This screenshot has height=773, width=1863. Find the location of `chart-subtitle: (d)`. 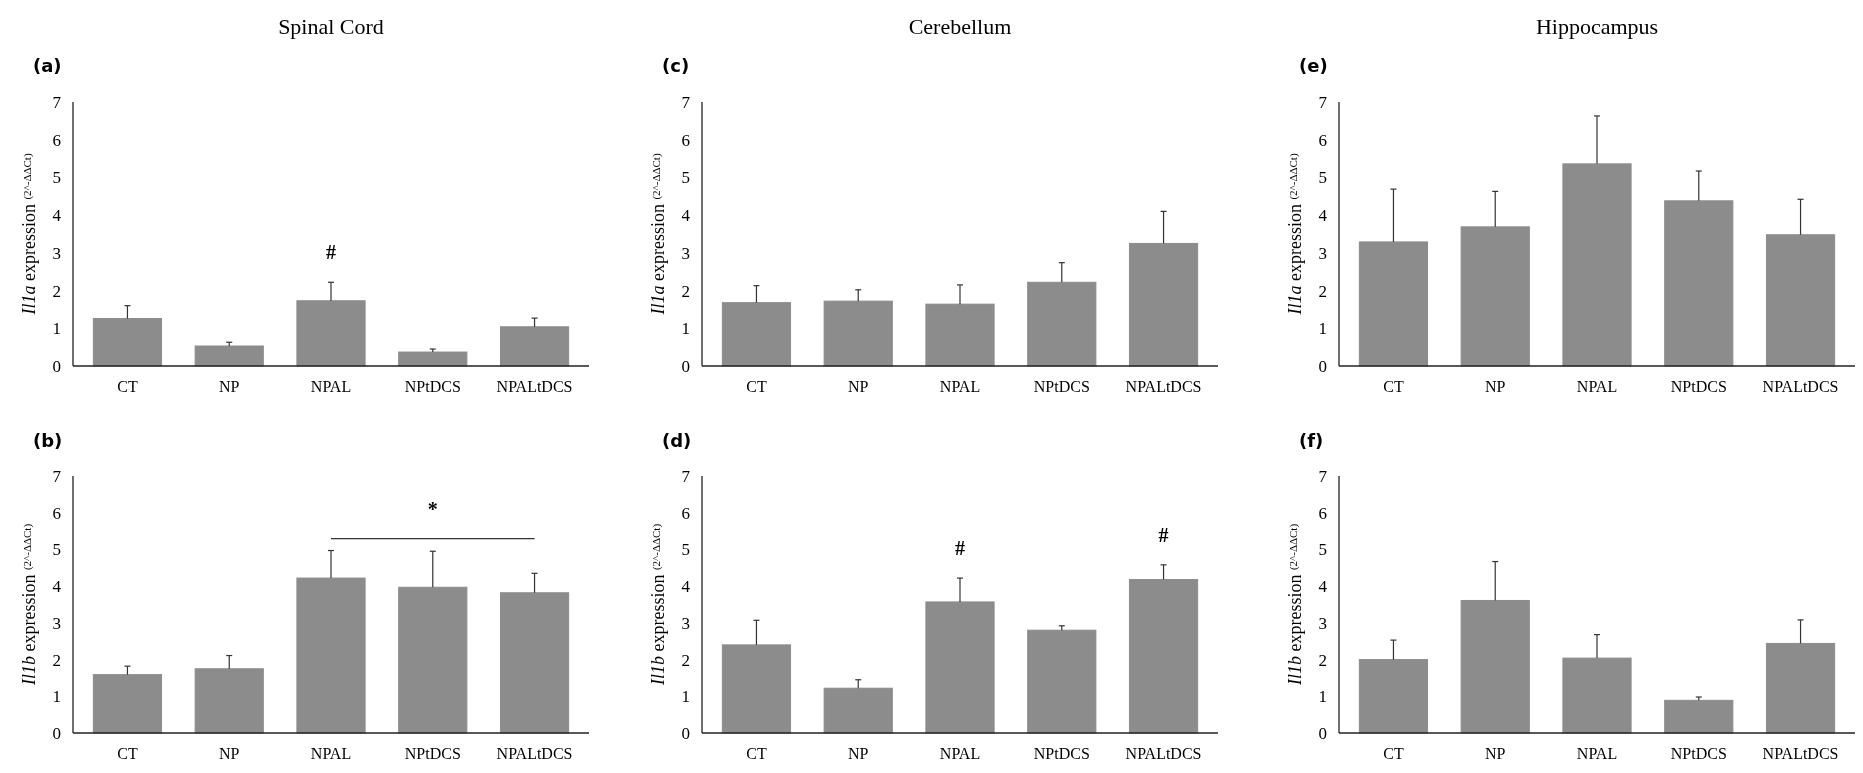

chart-subtitle: (d) is located at coordinates (677, 440).